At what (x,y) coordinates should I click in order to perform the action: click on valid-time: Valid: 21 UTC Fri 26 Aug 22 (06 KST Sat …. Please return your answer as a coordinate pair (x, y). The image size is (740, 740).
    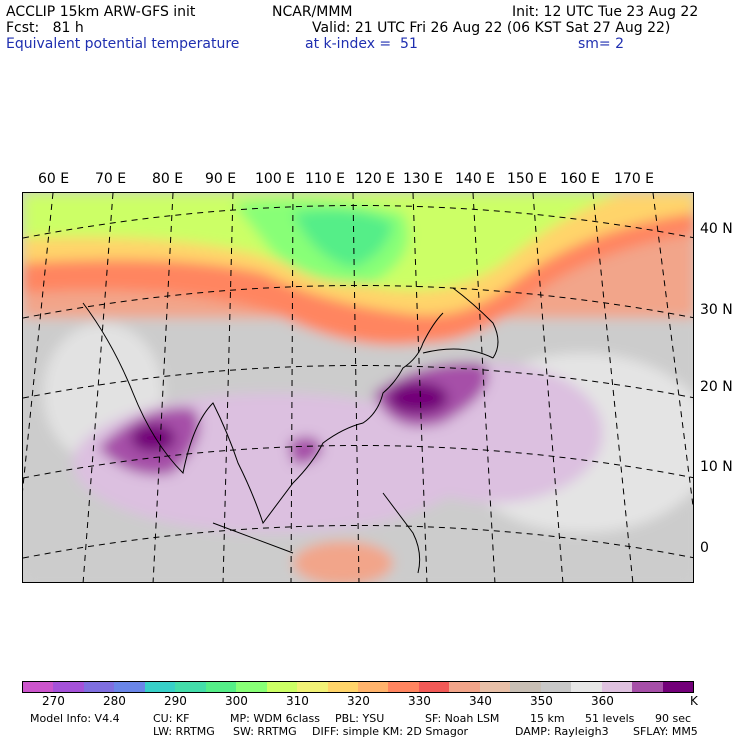
    Looking at the image, I should click on (491, 28).